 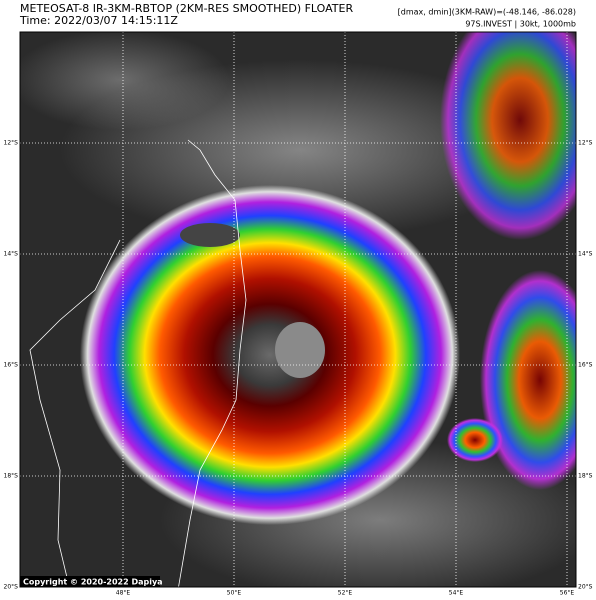 What do you see at coordinates (585, 254) in the screenshot?
I see `lat-label-right: 14°S` at bounding box center [585, 254].